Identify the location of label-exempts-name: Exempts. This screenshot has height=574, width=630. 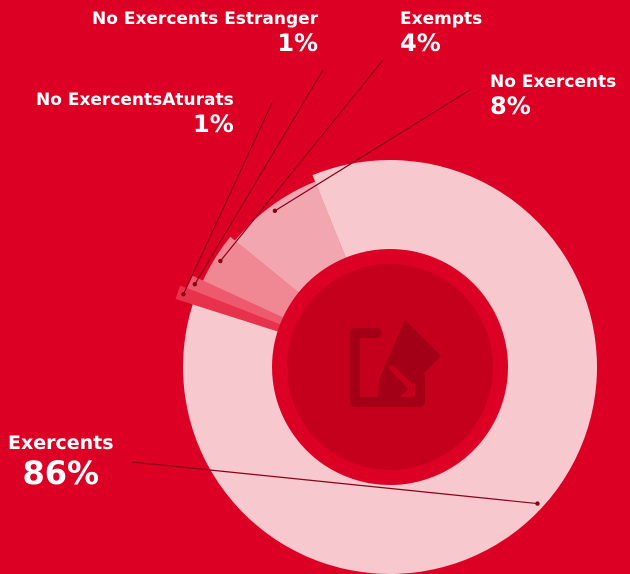
(441, 19).